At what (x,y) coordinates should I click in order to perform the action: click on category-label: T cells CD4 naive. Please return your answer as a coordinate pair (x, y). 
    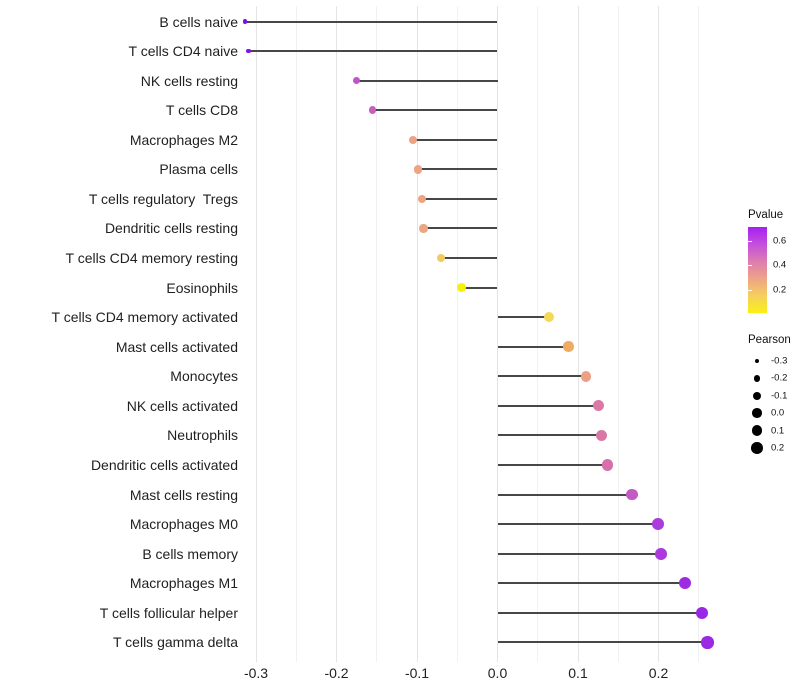
    Looking at the image, I should click on (183, 51).